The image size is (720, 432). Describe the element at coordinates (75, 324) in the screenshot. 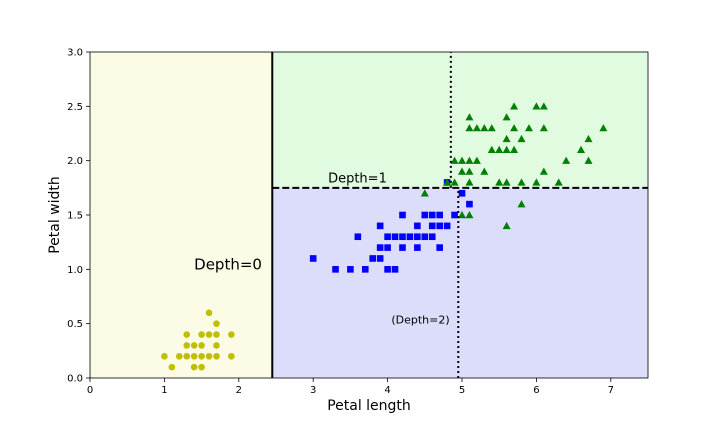

I see `y-tick-label: 0.5` at that location.